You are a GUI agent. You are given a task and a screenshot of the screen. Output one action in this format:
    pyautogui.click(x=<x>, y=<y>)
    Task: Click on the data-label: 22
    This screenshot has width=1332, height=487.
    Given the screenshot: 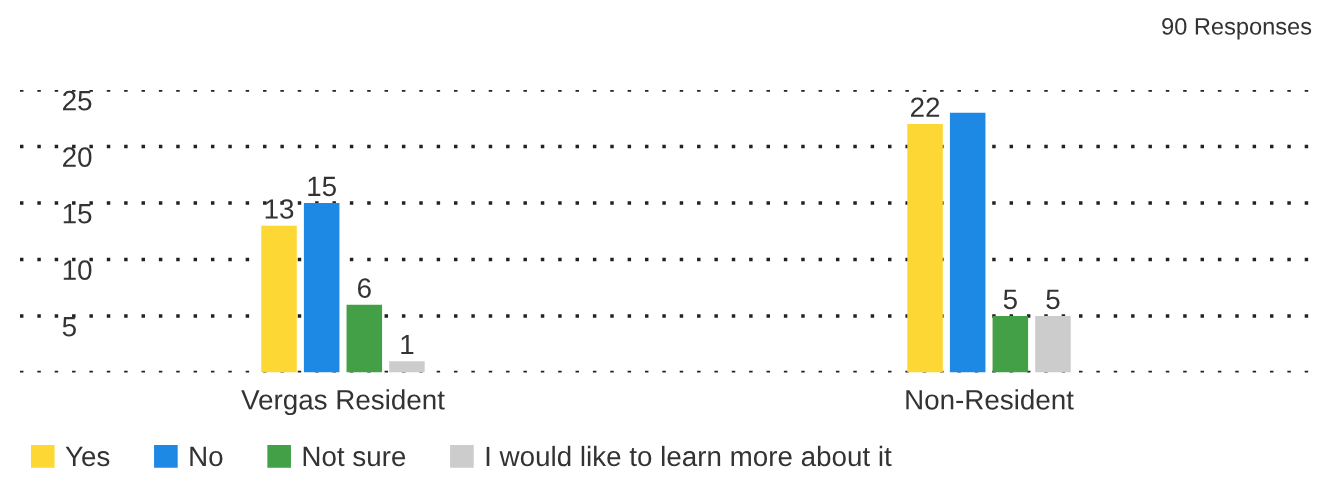 What is the action you would take?
    pyautogui.click(x=925, y=107)
    